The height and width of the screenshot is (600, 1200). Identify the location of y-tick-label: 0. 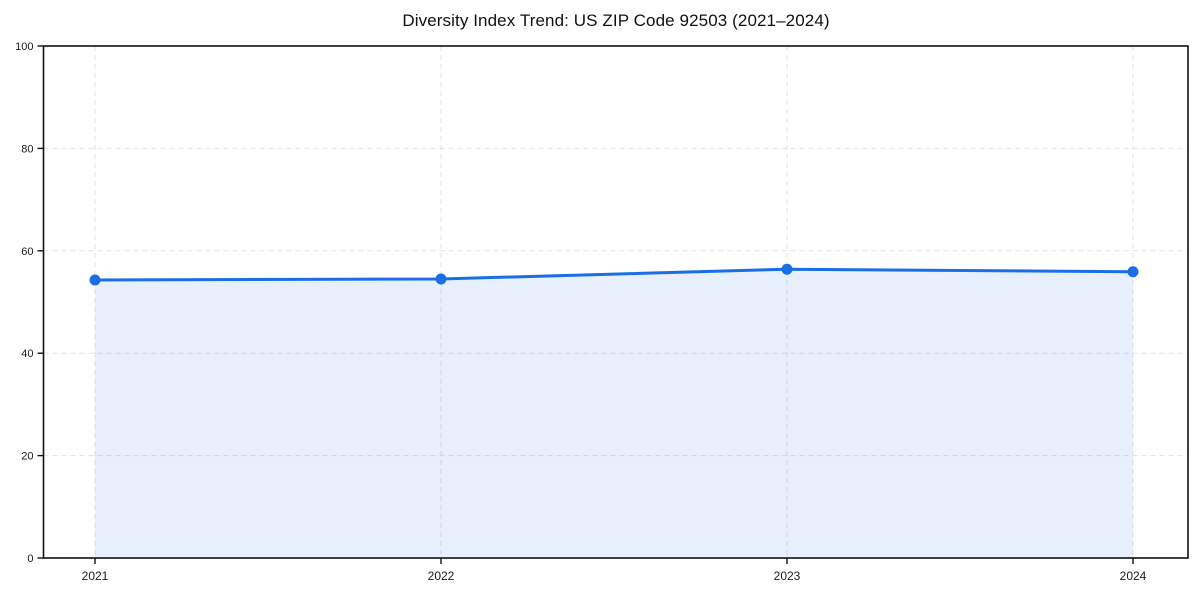
(30, 559).